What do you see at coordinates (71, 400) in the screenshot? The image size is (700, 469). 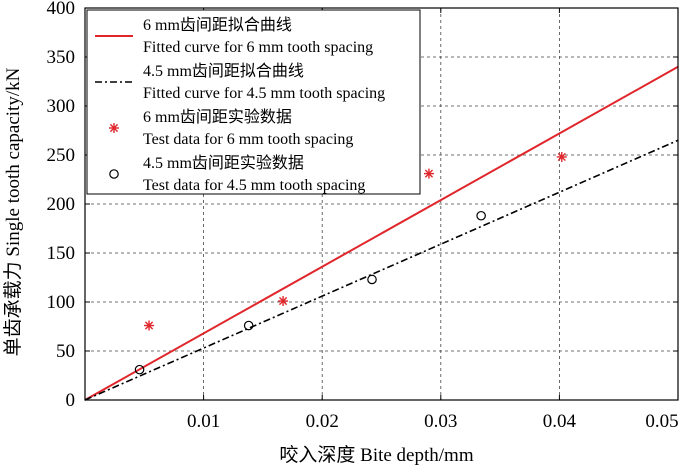 I see `tick-label-y: 0` at bounding box center [71, 400].